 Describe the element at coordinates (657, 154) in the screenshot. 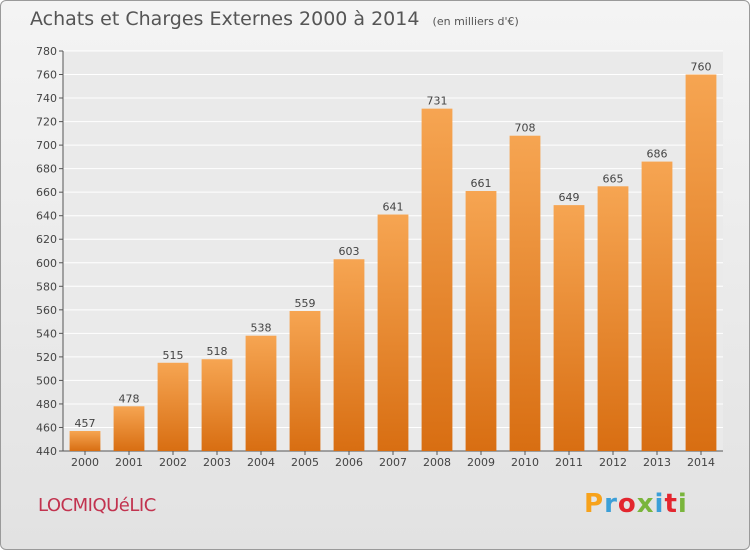

I see `bar-value-label: 686` at that location.